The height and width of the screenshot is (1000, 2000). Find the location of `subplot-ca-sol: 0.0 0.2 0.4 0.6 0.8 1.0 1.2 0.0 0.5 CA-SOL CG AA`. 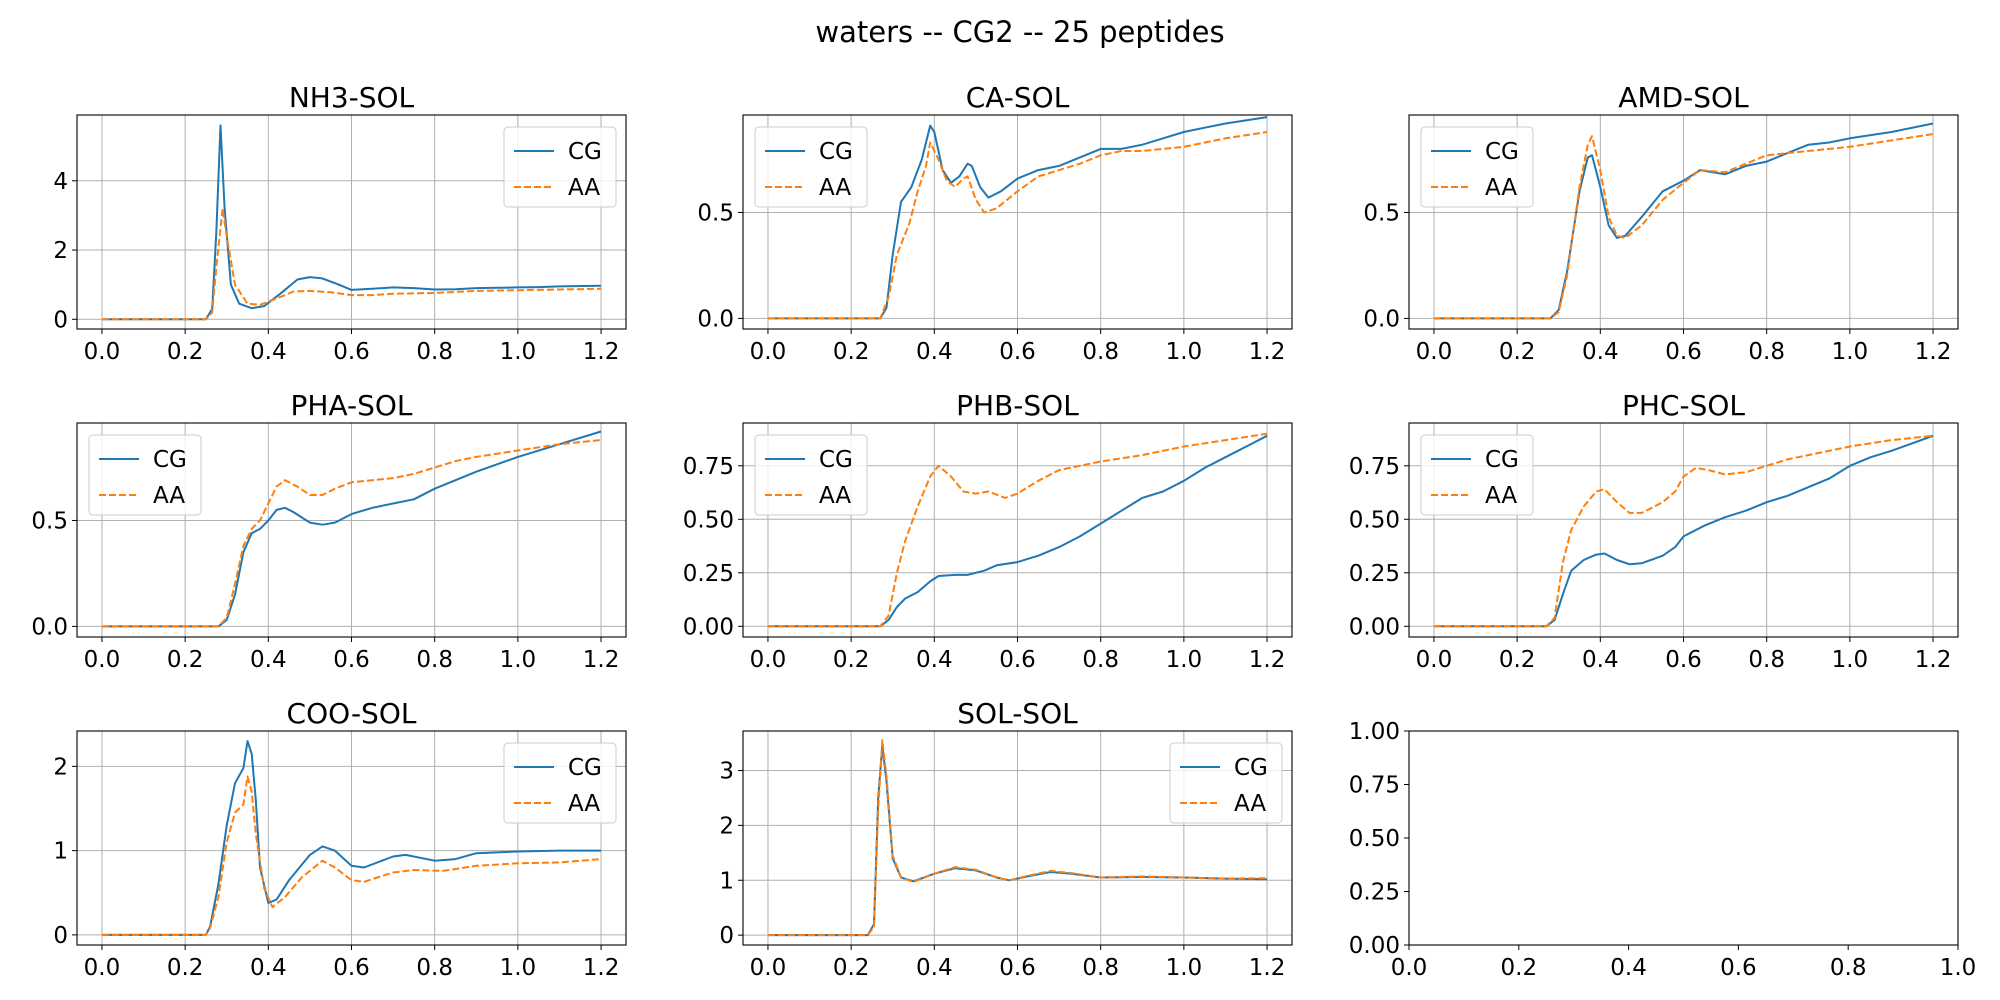

subplot-ca-sol: 0.0 0.2 0.4 0.6 0.8 1.0 1.2 0.0 0.5 CA-SOL CG AA is located at coordinates (995, 223).